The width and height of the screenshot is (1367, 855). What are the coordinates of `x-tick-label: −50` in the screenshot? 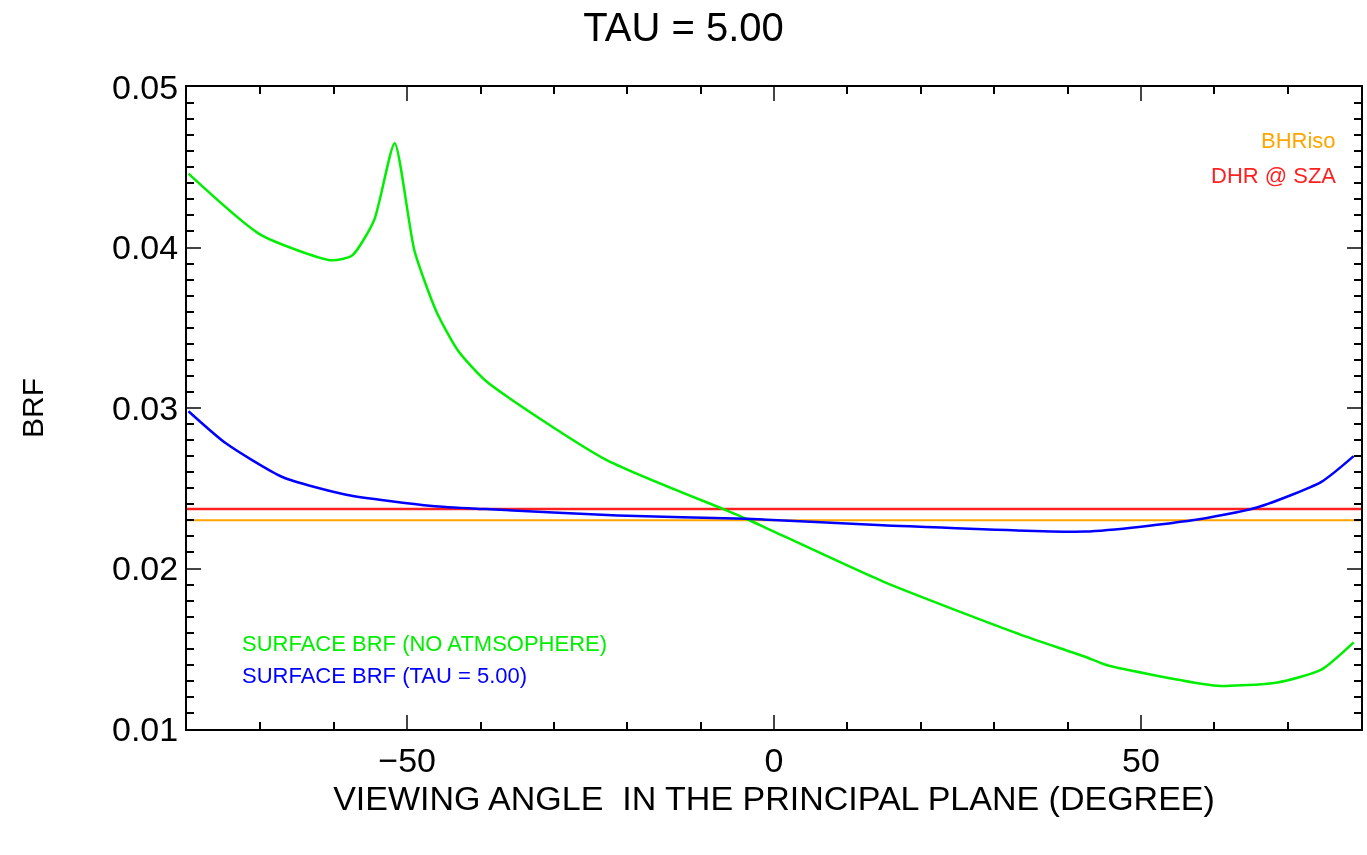 It's located at (407, 759).